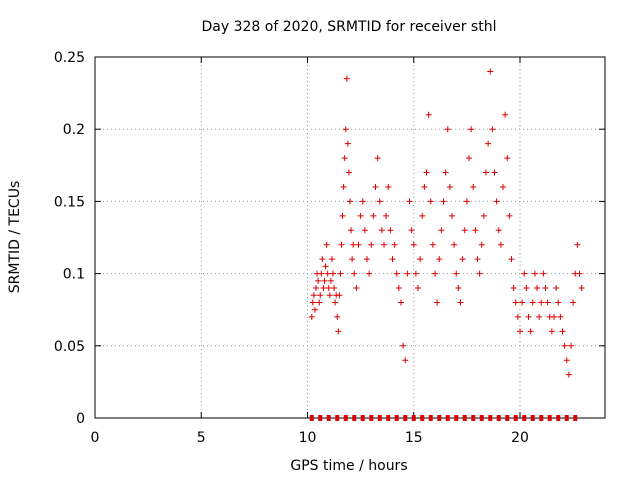 This screenshot has width=640, height=480. Describe the element at coordinates (69, 58) in the screenshot. I see `y-tick-label: 0.25` at that location.